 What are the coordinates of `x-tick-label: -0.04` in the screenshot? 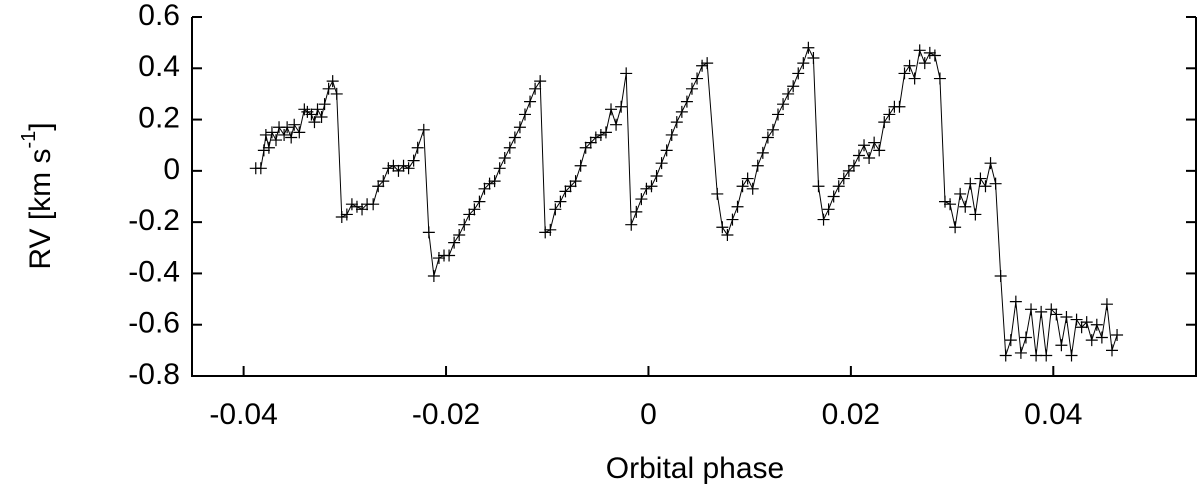 It's located at (243, 414).